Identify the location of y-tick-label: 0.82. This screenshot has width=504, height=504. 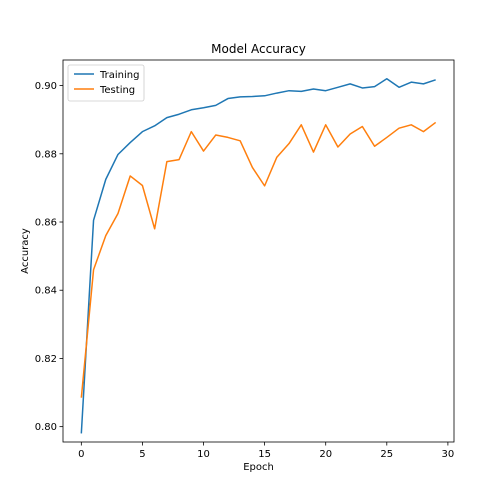
(46, 359).